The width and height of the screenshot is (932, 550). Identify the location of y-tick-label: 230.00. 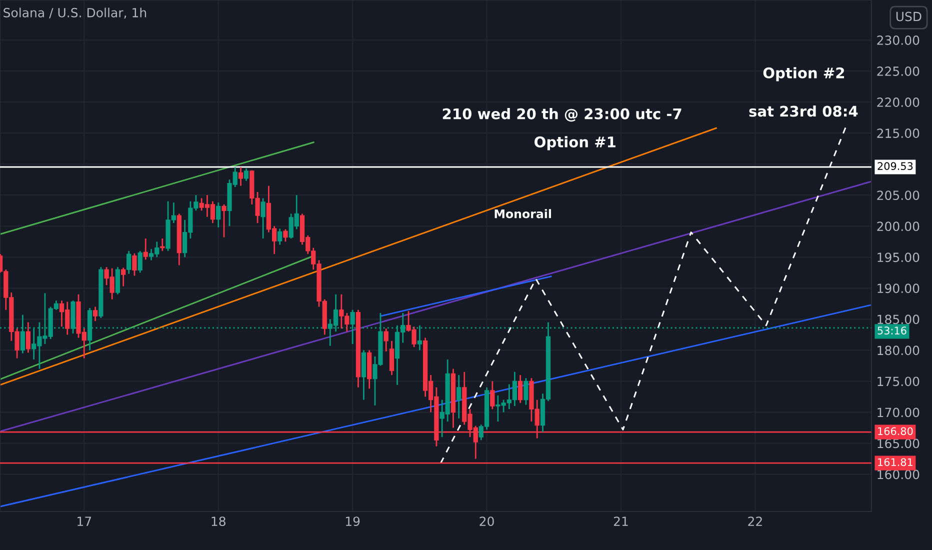
(898, 40).